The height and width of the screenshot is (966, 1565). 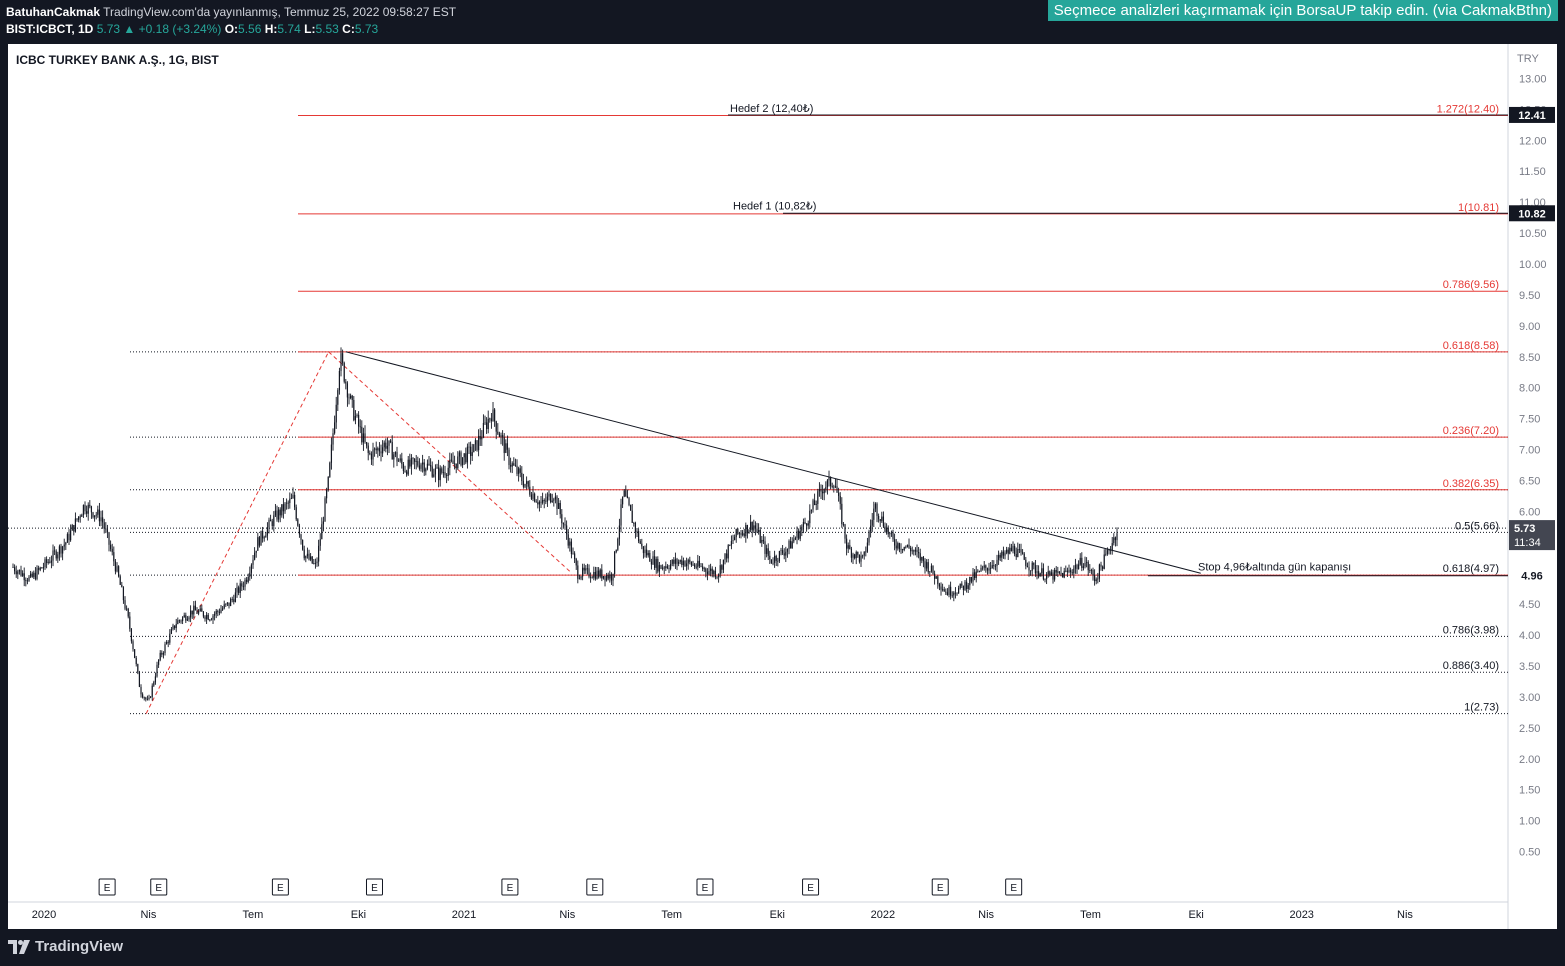 What do you see at coordinates (65, 946) in the screenshot?
I see `tradingview-logo: TradingView` at bounding box center [65, 946].